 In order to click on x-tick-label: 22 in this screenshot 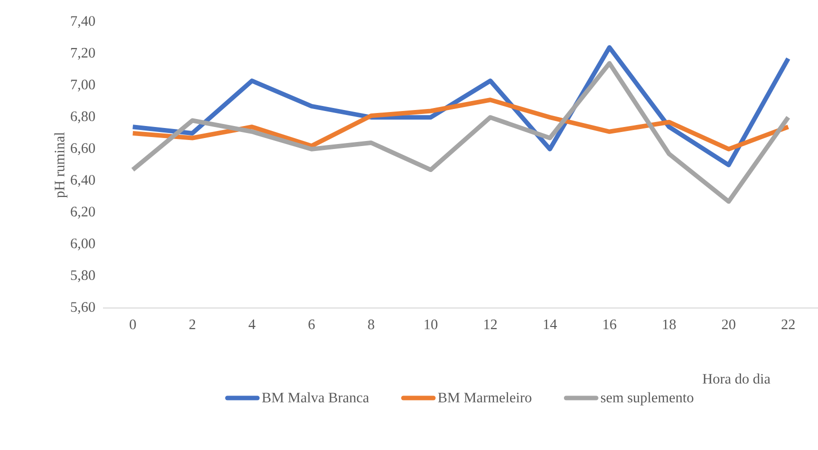, I will do `click(788, 325)`.